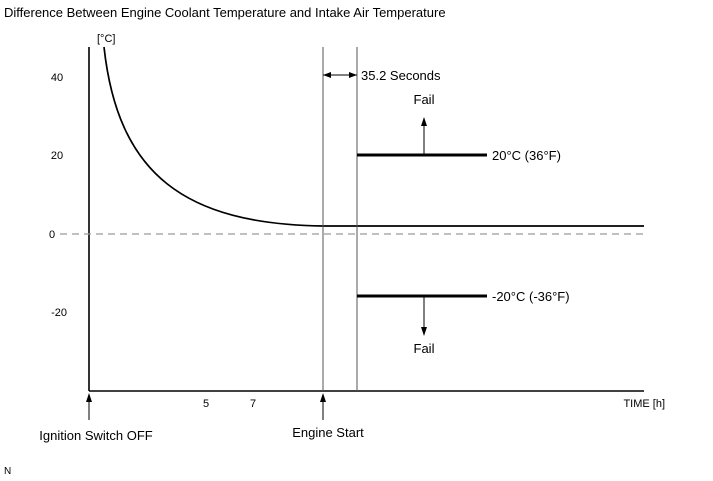 Image resolution: width=713 pixels, height=481 pixels. What do you see at coordinates (253, 404) in the screenshot?
I see `x-tick-label: 7` at bounding box center [253, 404].